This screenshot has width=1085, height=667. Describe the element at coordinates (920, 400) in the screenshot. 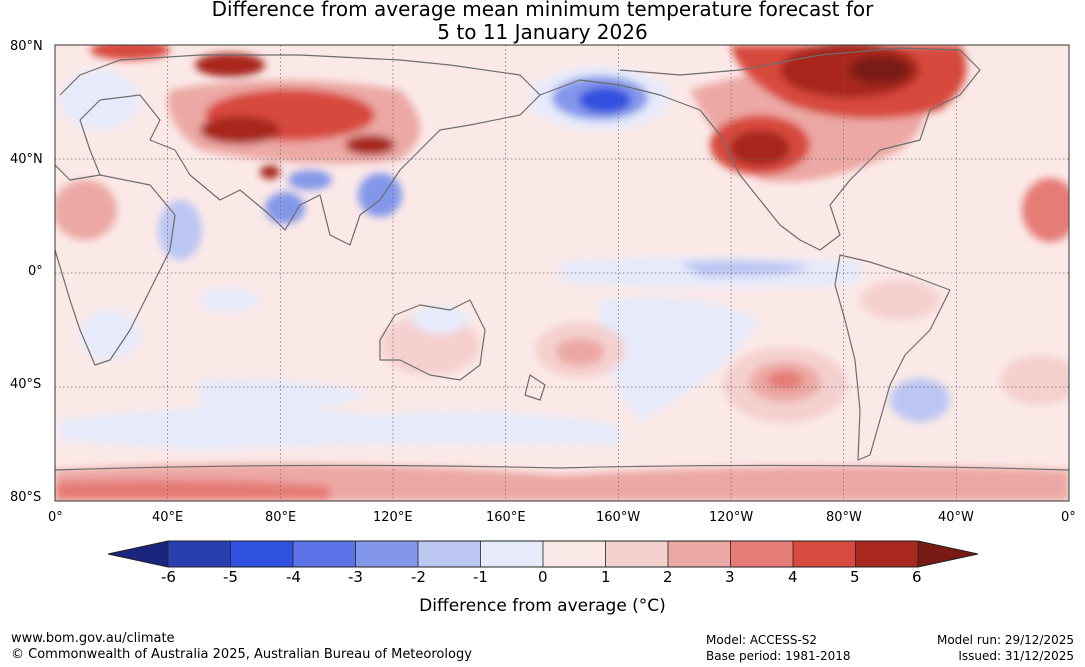

I see `anomaly-south-america-cool` at that location.